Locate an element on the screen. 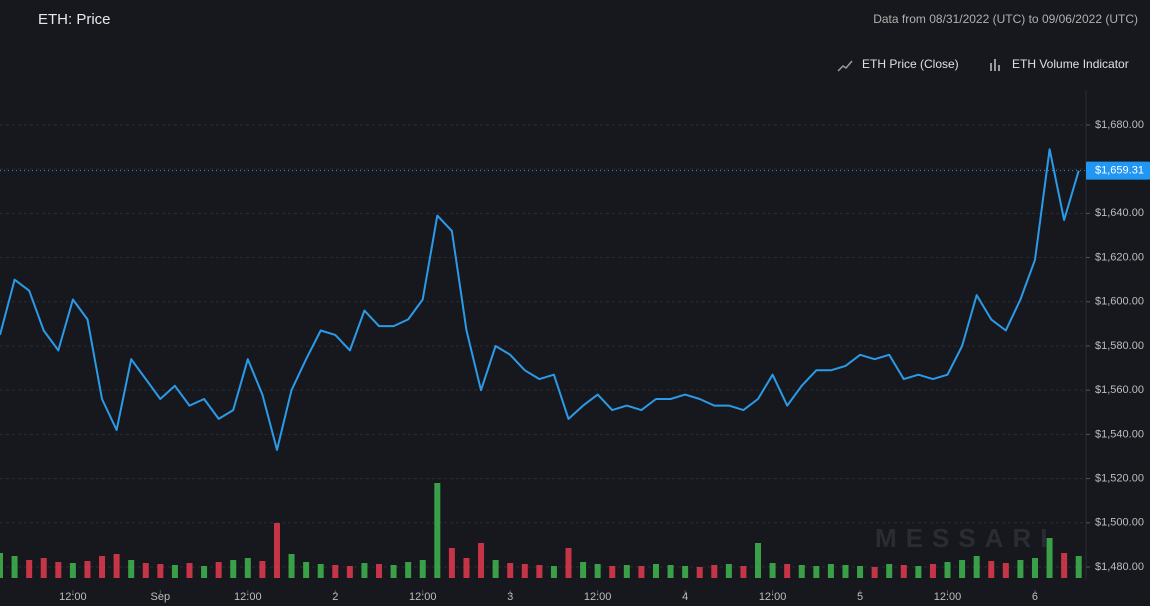 The height and width of the screenshot is (606, 1150). y-tick-label: $1,600.00 is located at coordinates (1119, 302).